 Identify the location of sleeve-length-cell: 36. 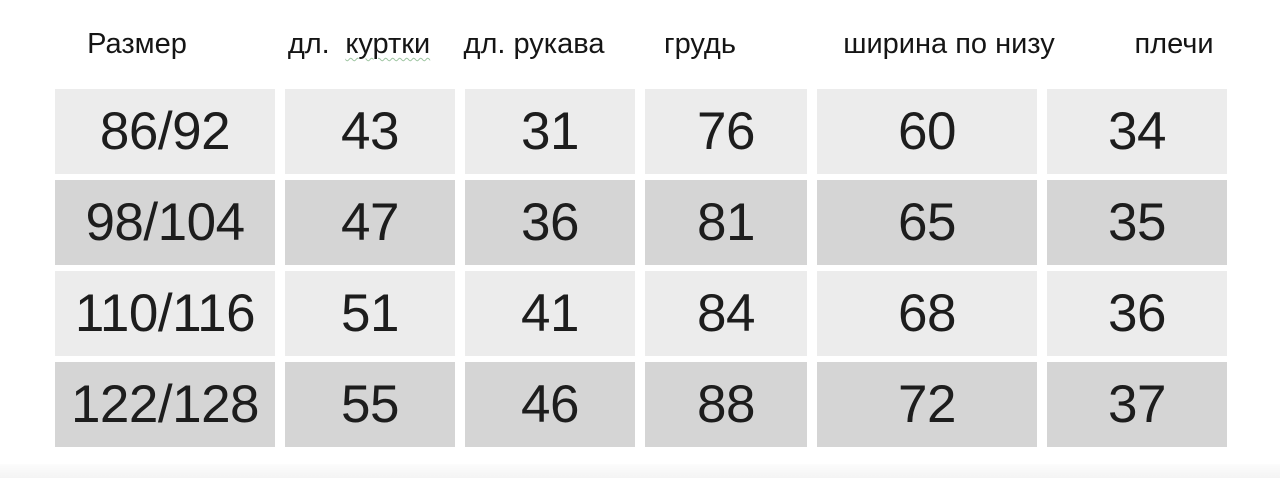
(550, 222).